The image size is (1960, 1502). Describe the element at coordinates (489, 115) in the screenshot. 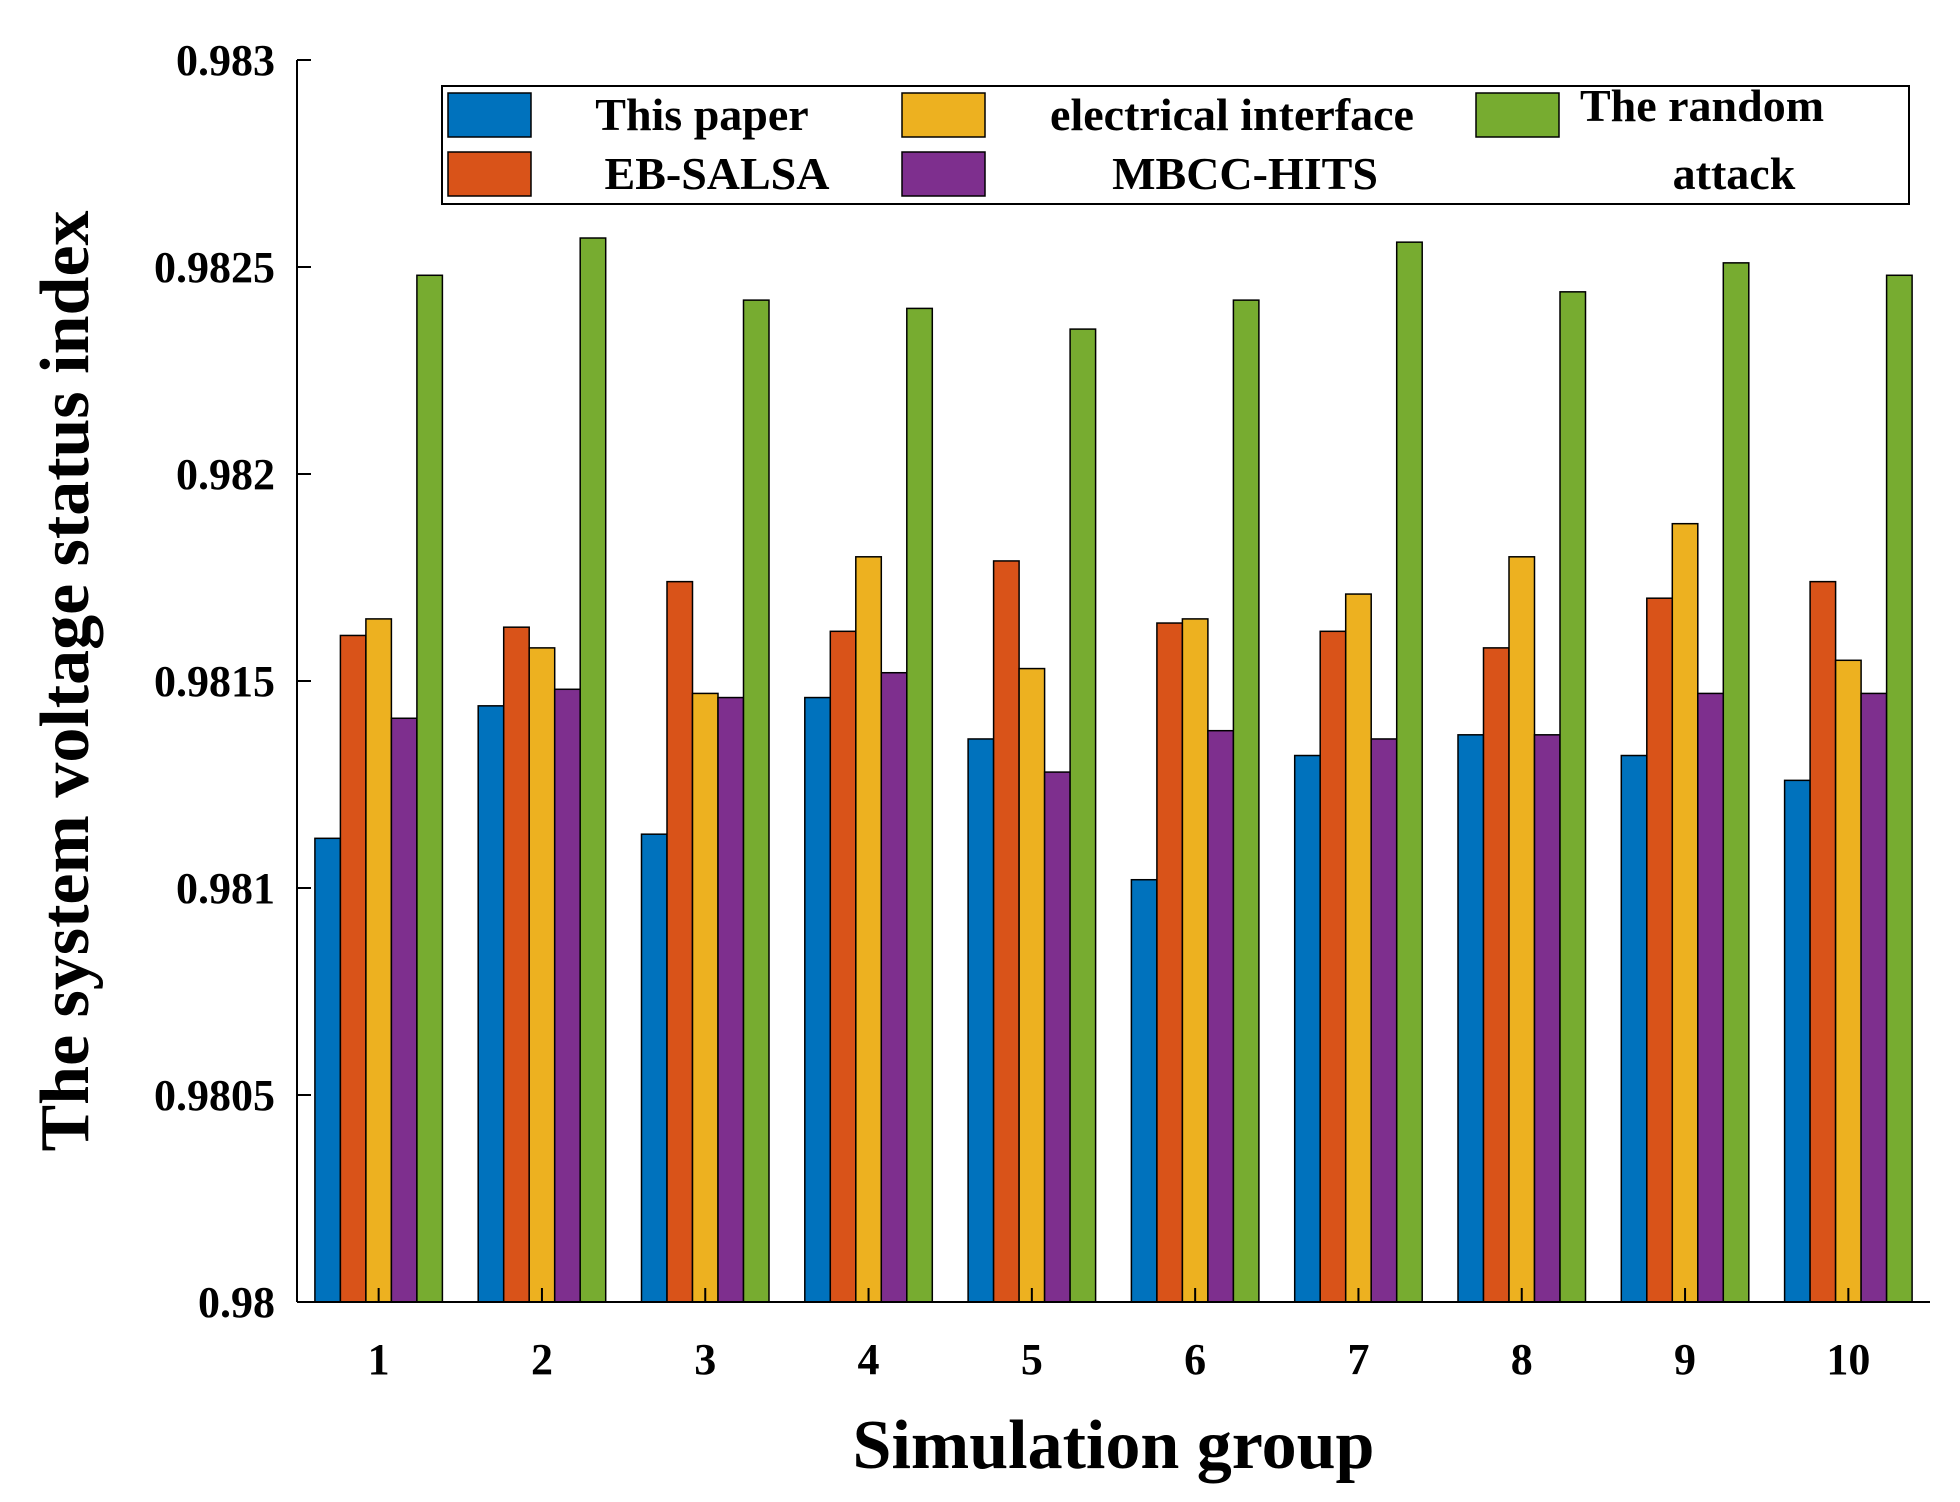

I see `legend-swatch-this-paper` at that location.